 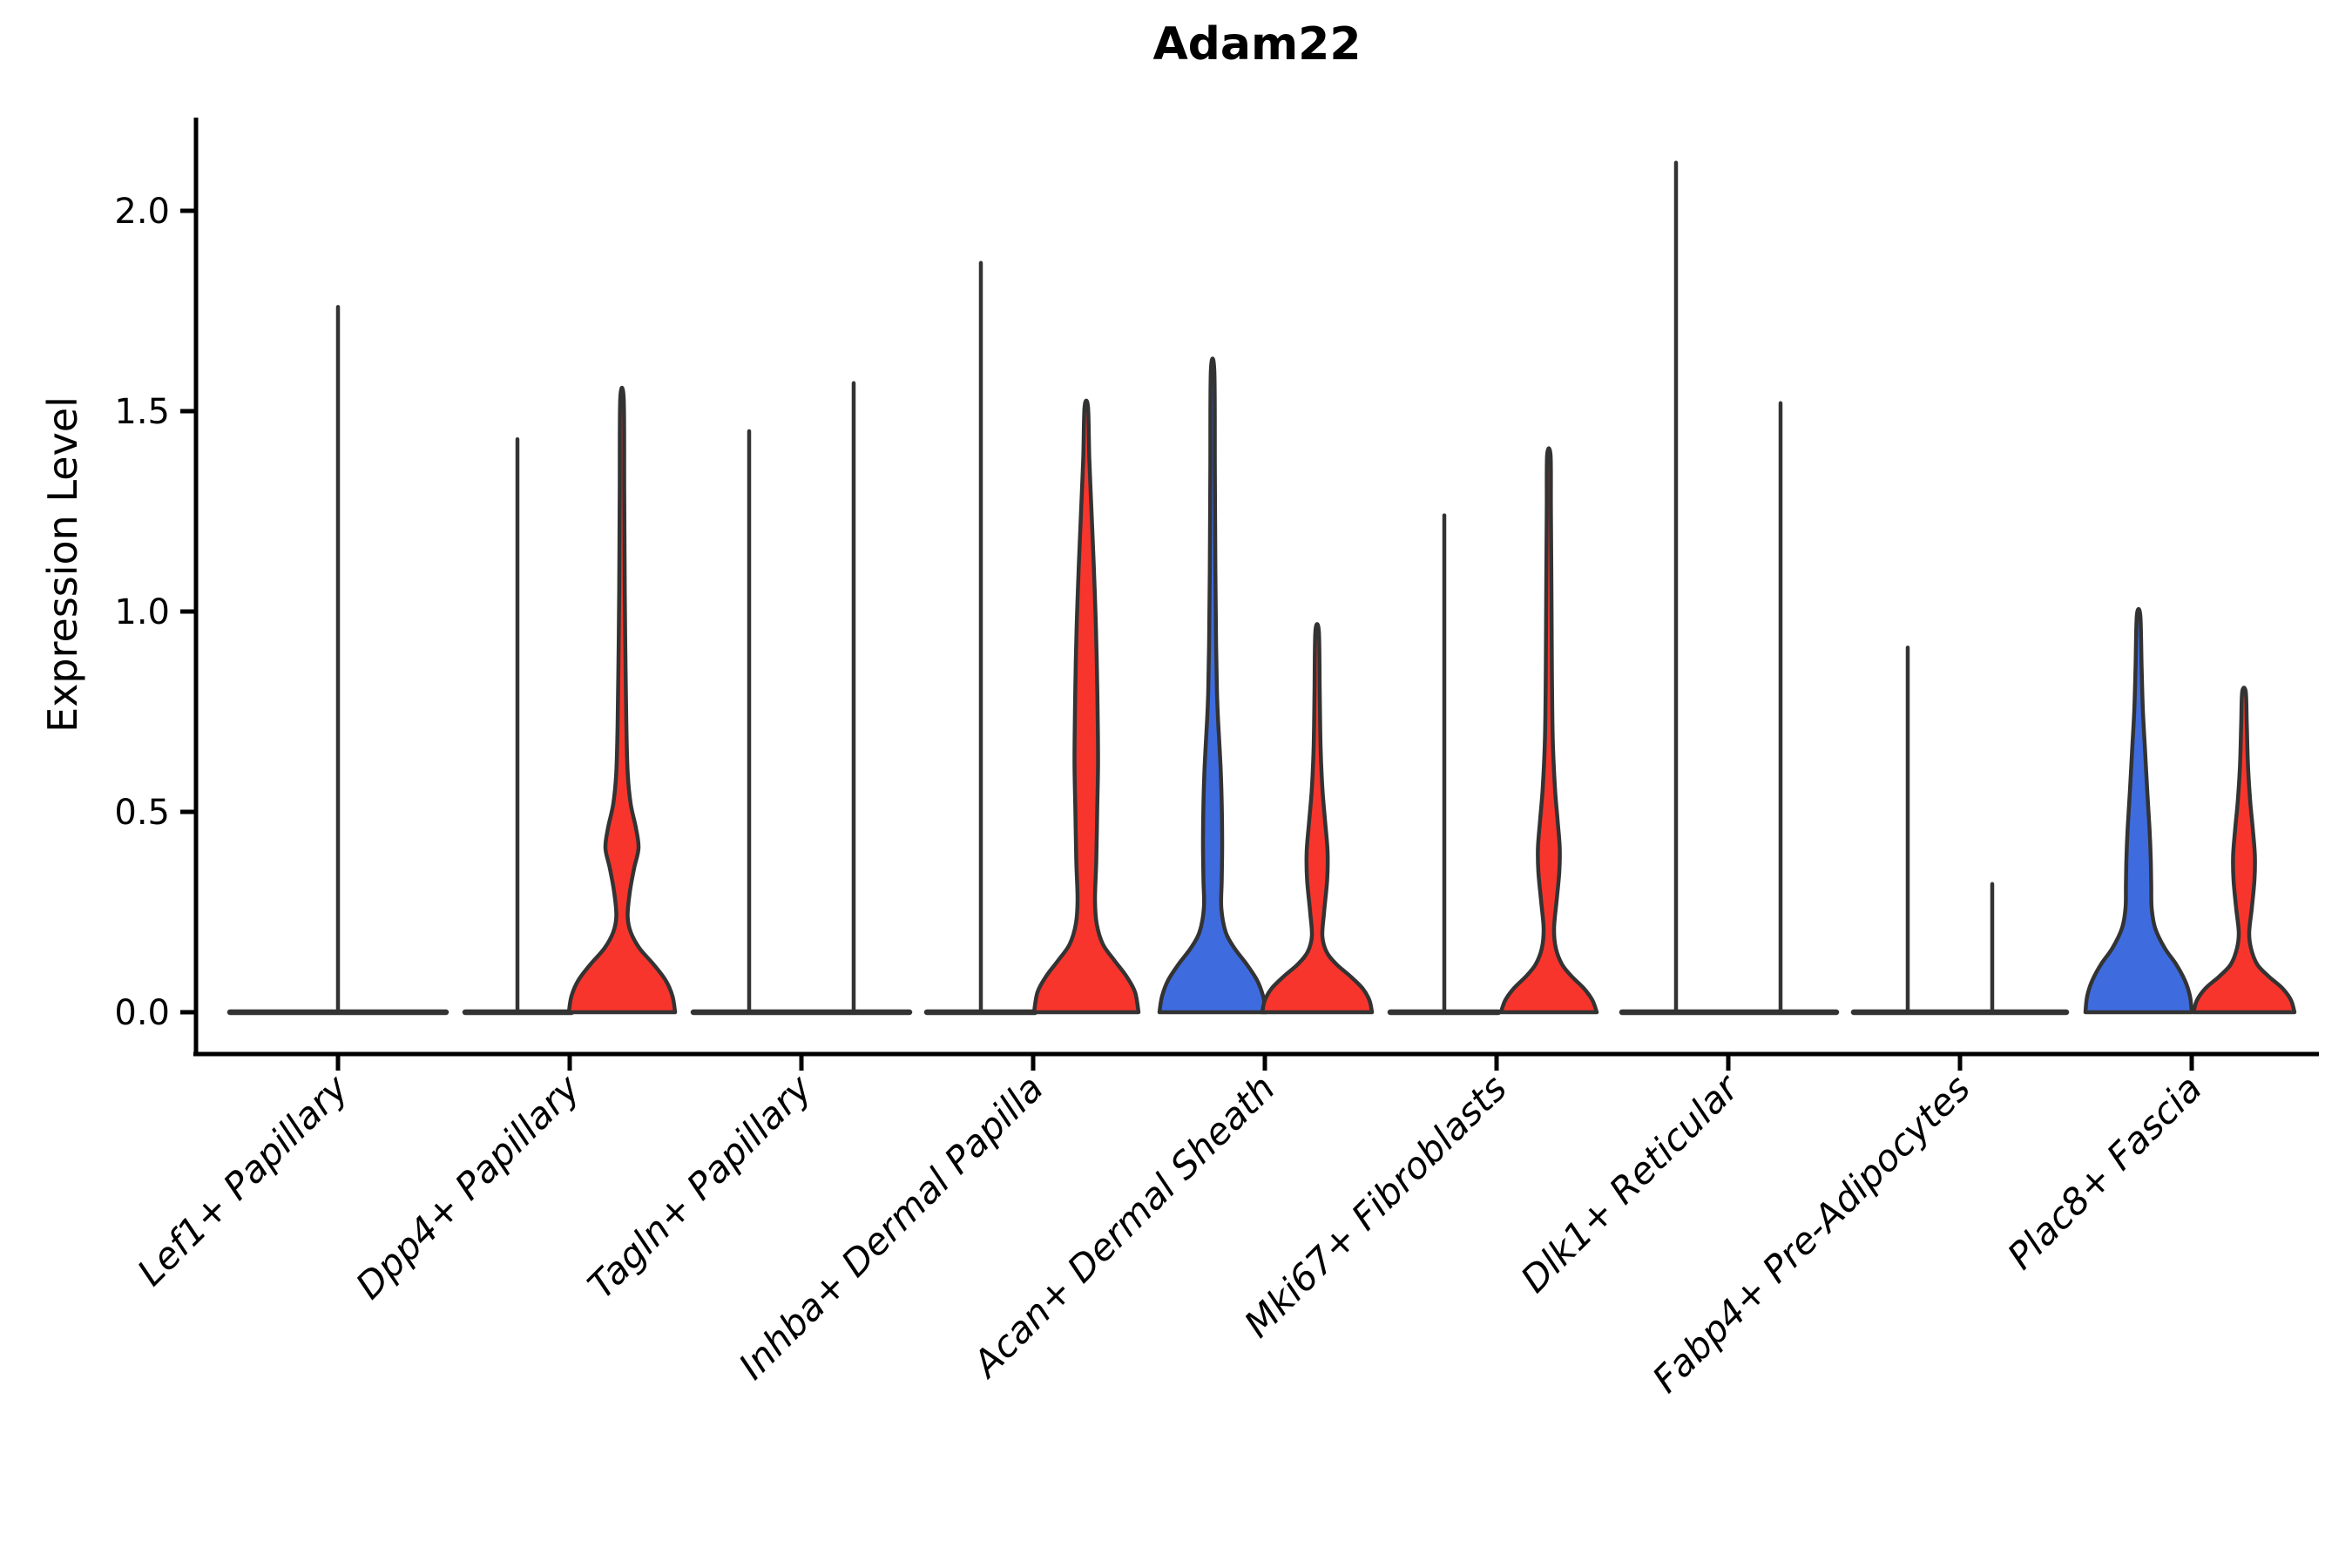 I want to click on y-tick-label: 1.5, so click(x=142, y=412).